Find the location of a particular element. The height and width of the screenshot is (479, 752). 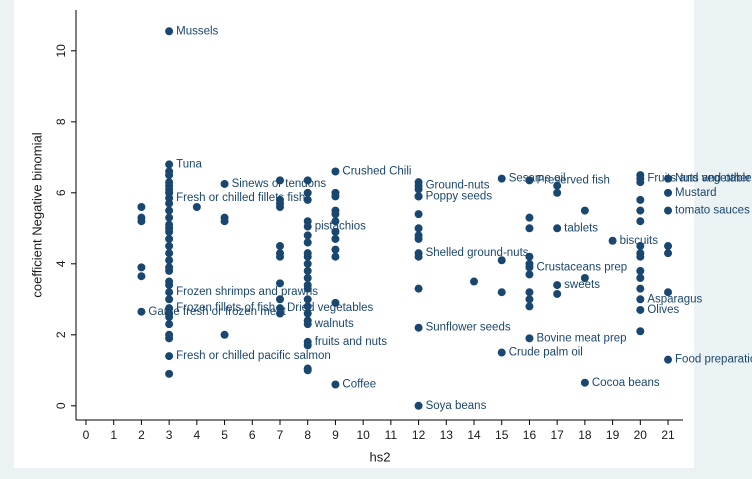

x-tick-label: 21 is located at coordinates (668, 435).